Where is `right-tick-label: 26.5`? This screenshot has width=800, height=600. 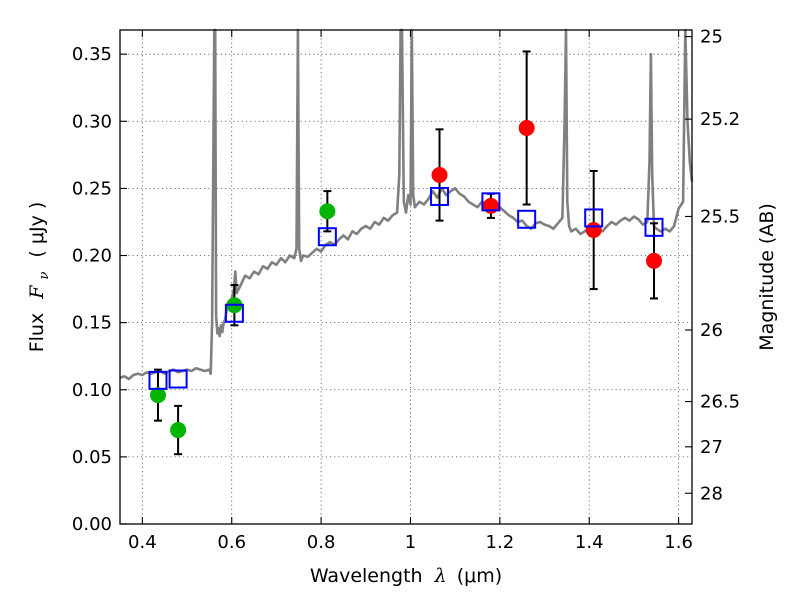
right-tick-label: 26.5 is located at coordinates (720, 402).